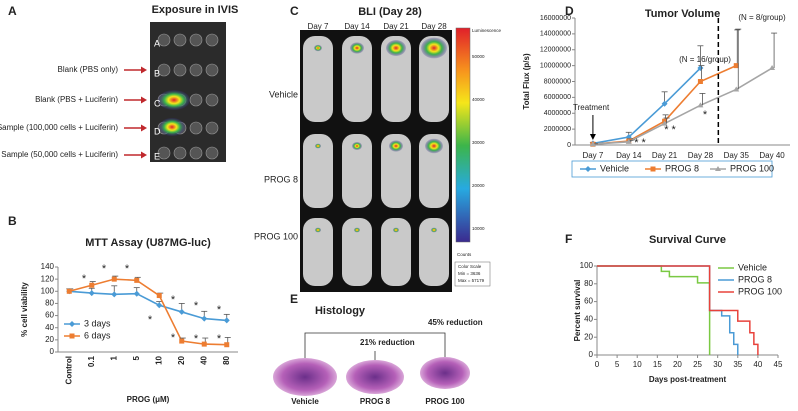 The image size is (798, 411). Describe the element at coordinates (305, 401) in the screenshot. I see `sample-label: Vehicle` at that location.